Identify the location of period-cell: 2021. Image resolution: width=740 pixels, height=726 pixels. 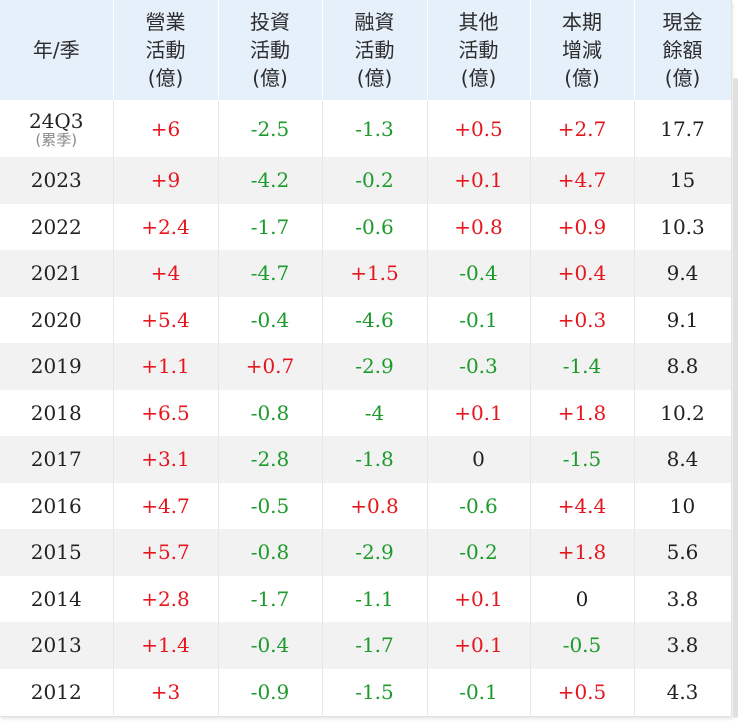
(57, 273).